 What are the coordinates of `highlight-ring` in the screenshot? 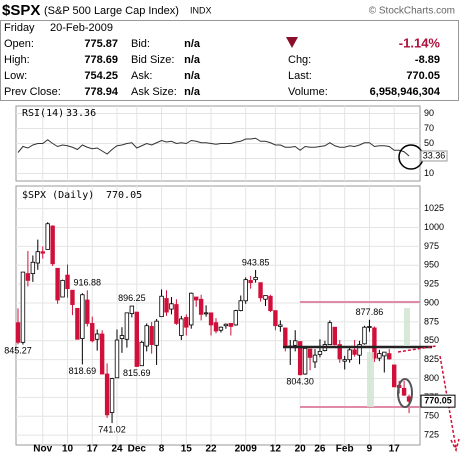 It's located at (405, 393).